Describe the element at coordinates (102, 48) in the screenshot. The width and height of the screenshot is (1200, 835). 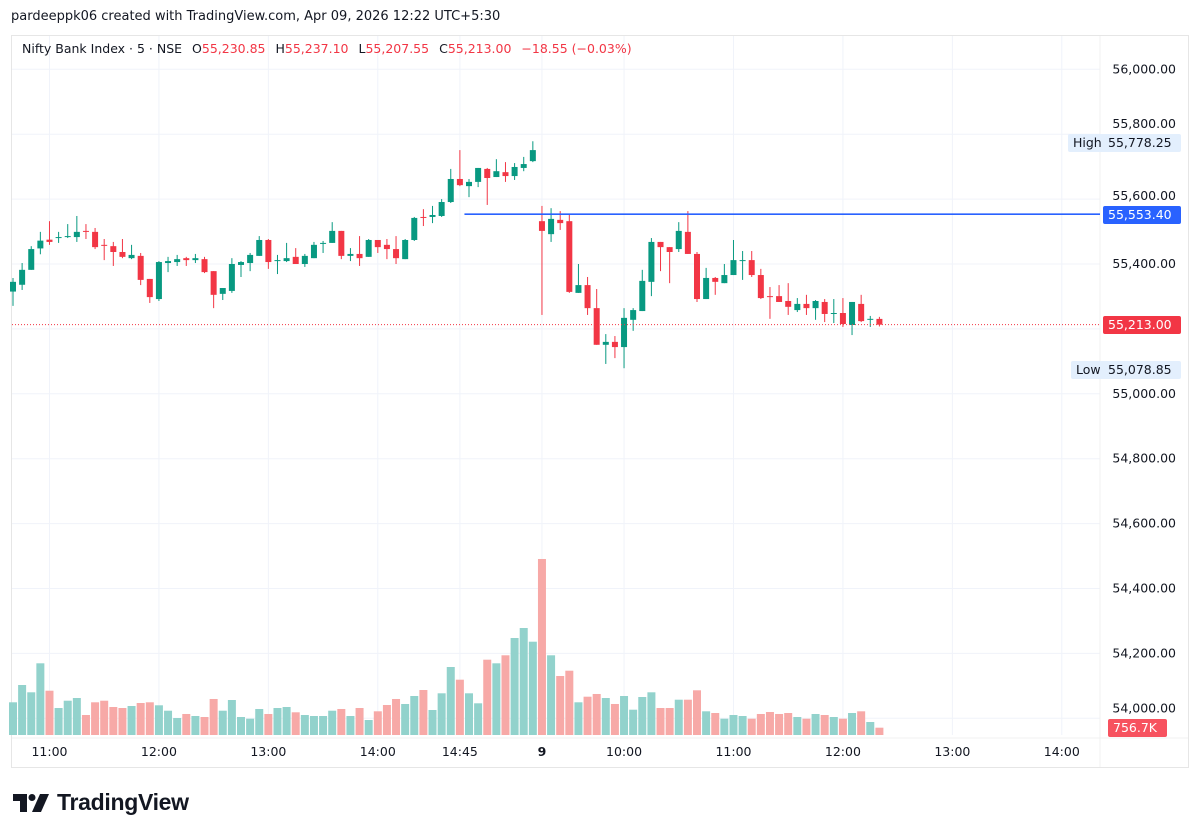
I see `symbol-name: Nifty Bank Index · 5 · NSE` at that location.